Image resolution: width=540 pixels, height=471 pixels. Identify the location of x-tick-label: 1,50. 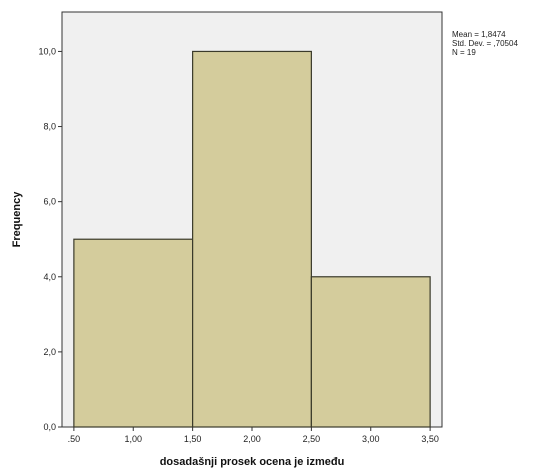
(193, 439).